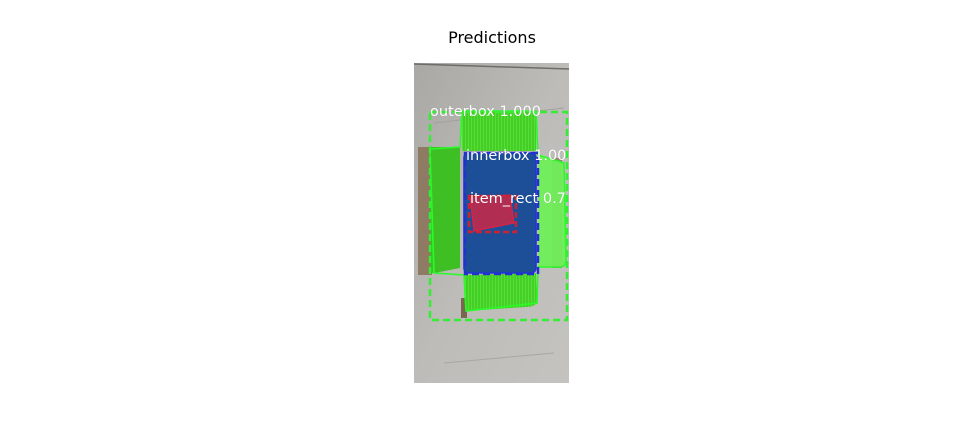 This screenshot has width=960, height=443. Describe the element at coordinates (485, 112) in the screenshot. I see `outerbox-label: outerbox 1.000` at that location.